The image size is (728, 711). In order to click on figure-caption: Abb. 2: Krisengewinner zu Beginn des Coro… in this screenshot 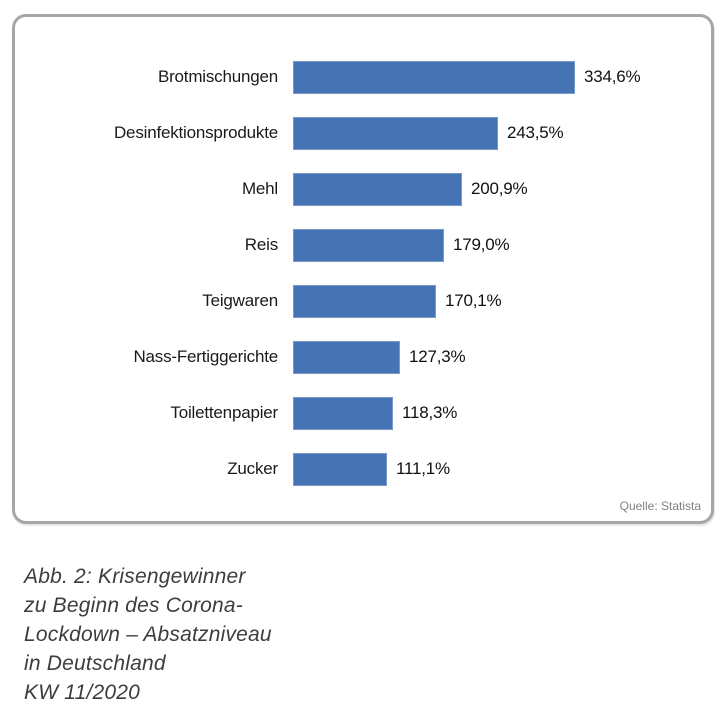, I will do `click(148, 634)`.